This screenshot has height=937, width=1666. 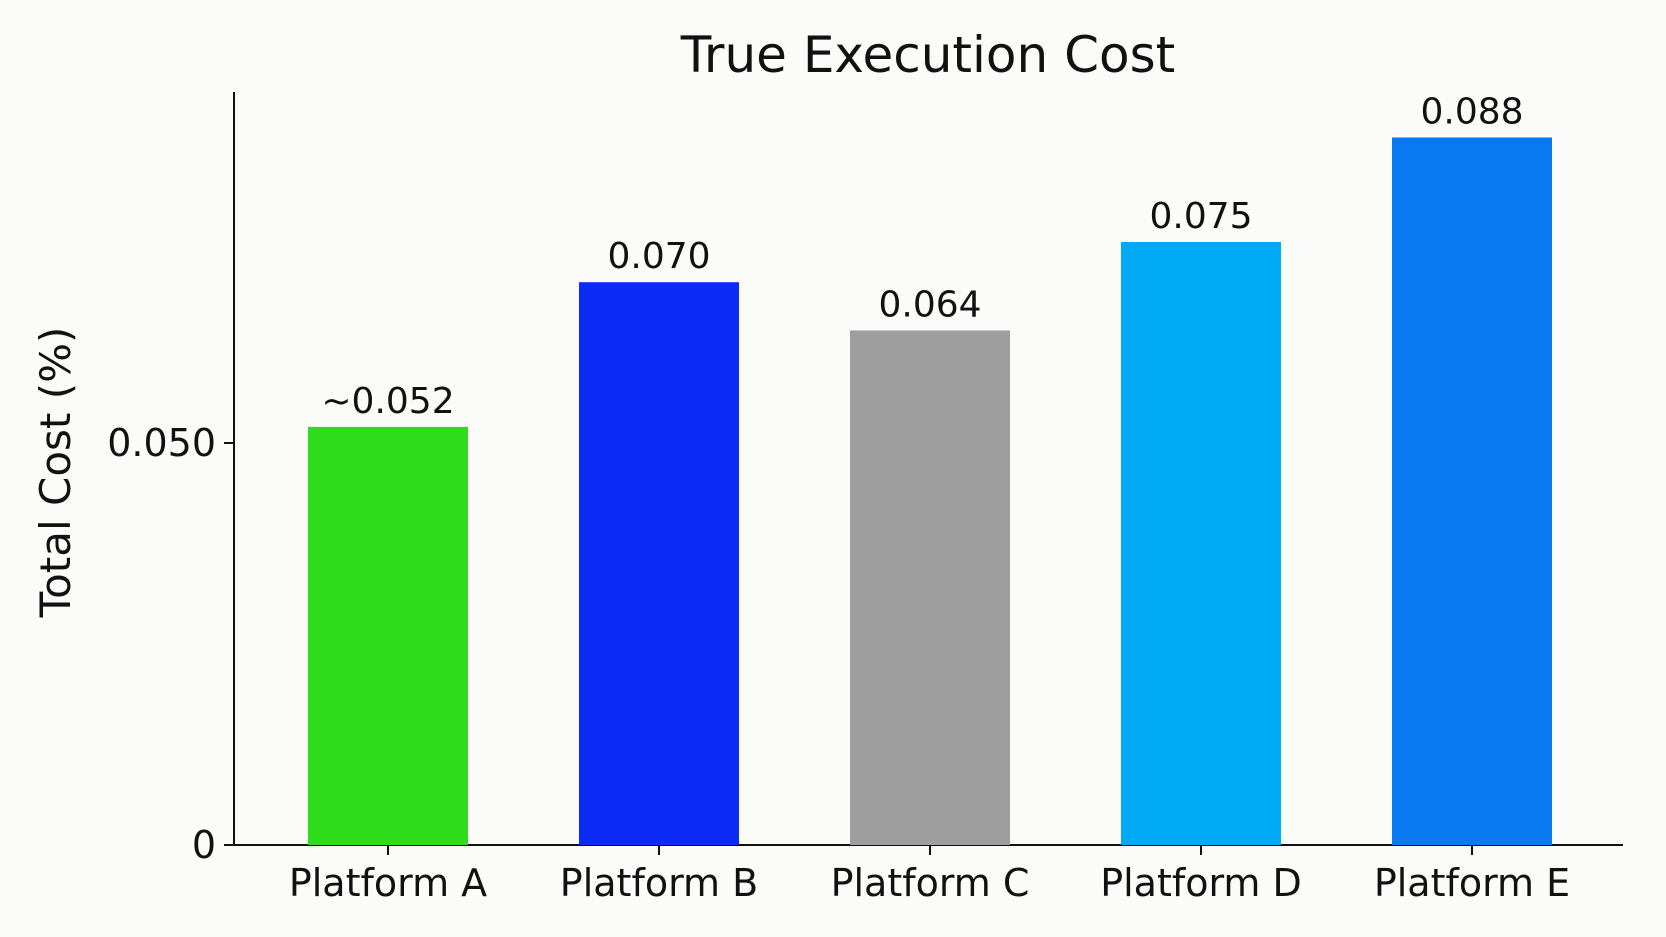 What do you see at coordinates (658, 256) in the screenshot?
I see `bar-value-label: 0.070` at bounding box center [658, 256].